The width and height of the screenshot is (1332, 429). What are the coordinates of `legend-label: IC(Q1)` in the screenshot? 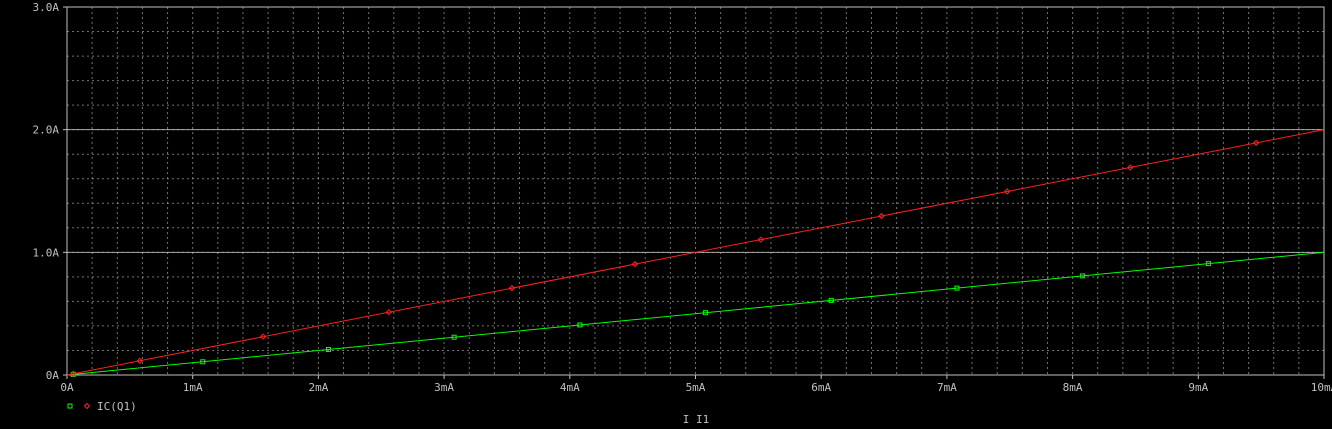 It's located at (117, 406).